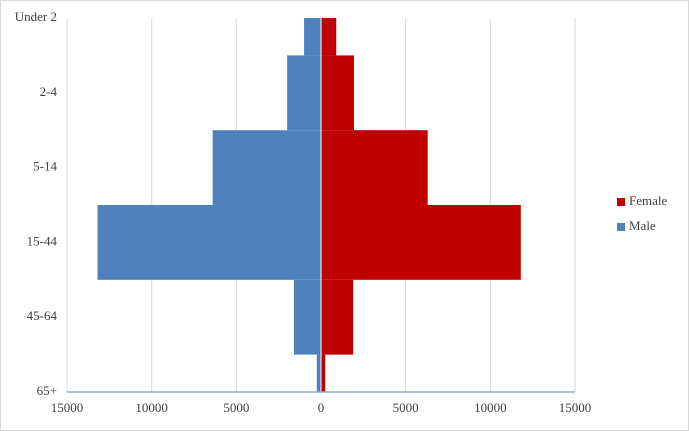 This screenshot has height=431, width=689. Describe the element at coordinates (321, 407) in the screenshot. I see `x-tick-label: 0` at that location.